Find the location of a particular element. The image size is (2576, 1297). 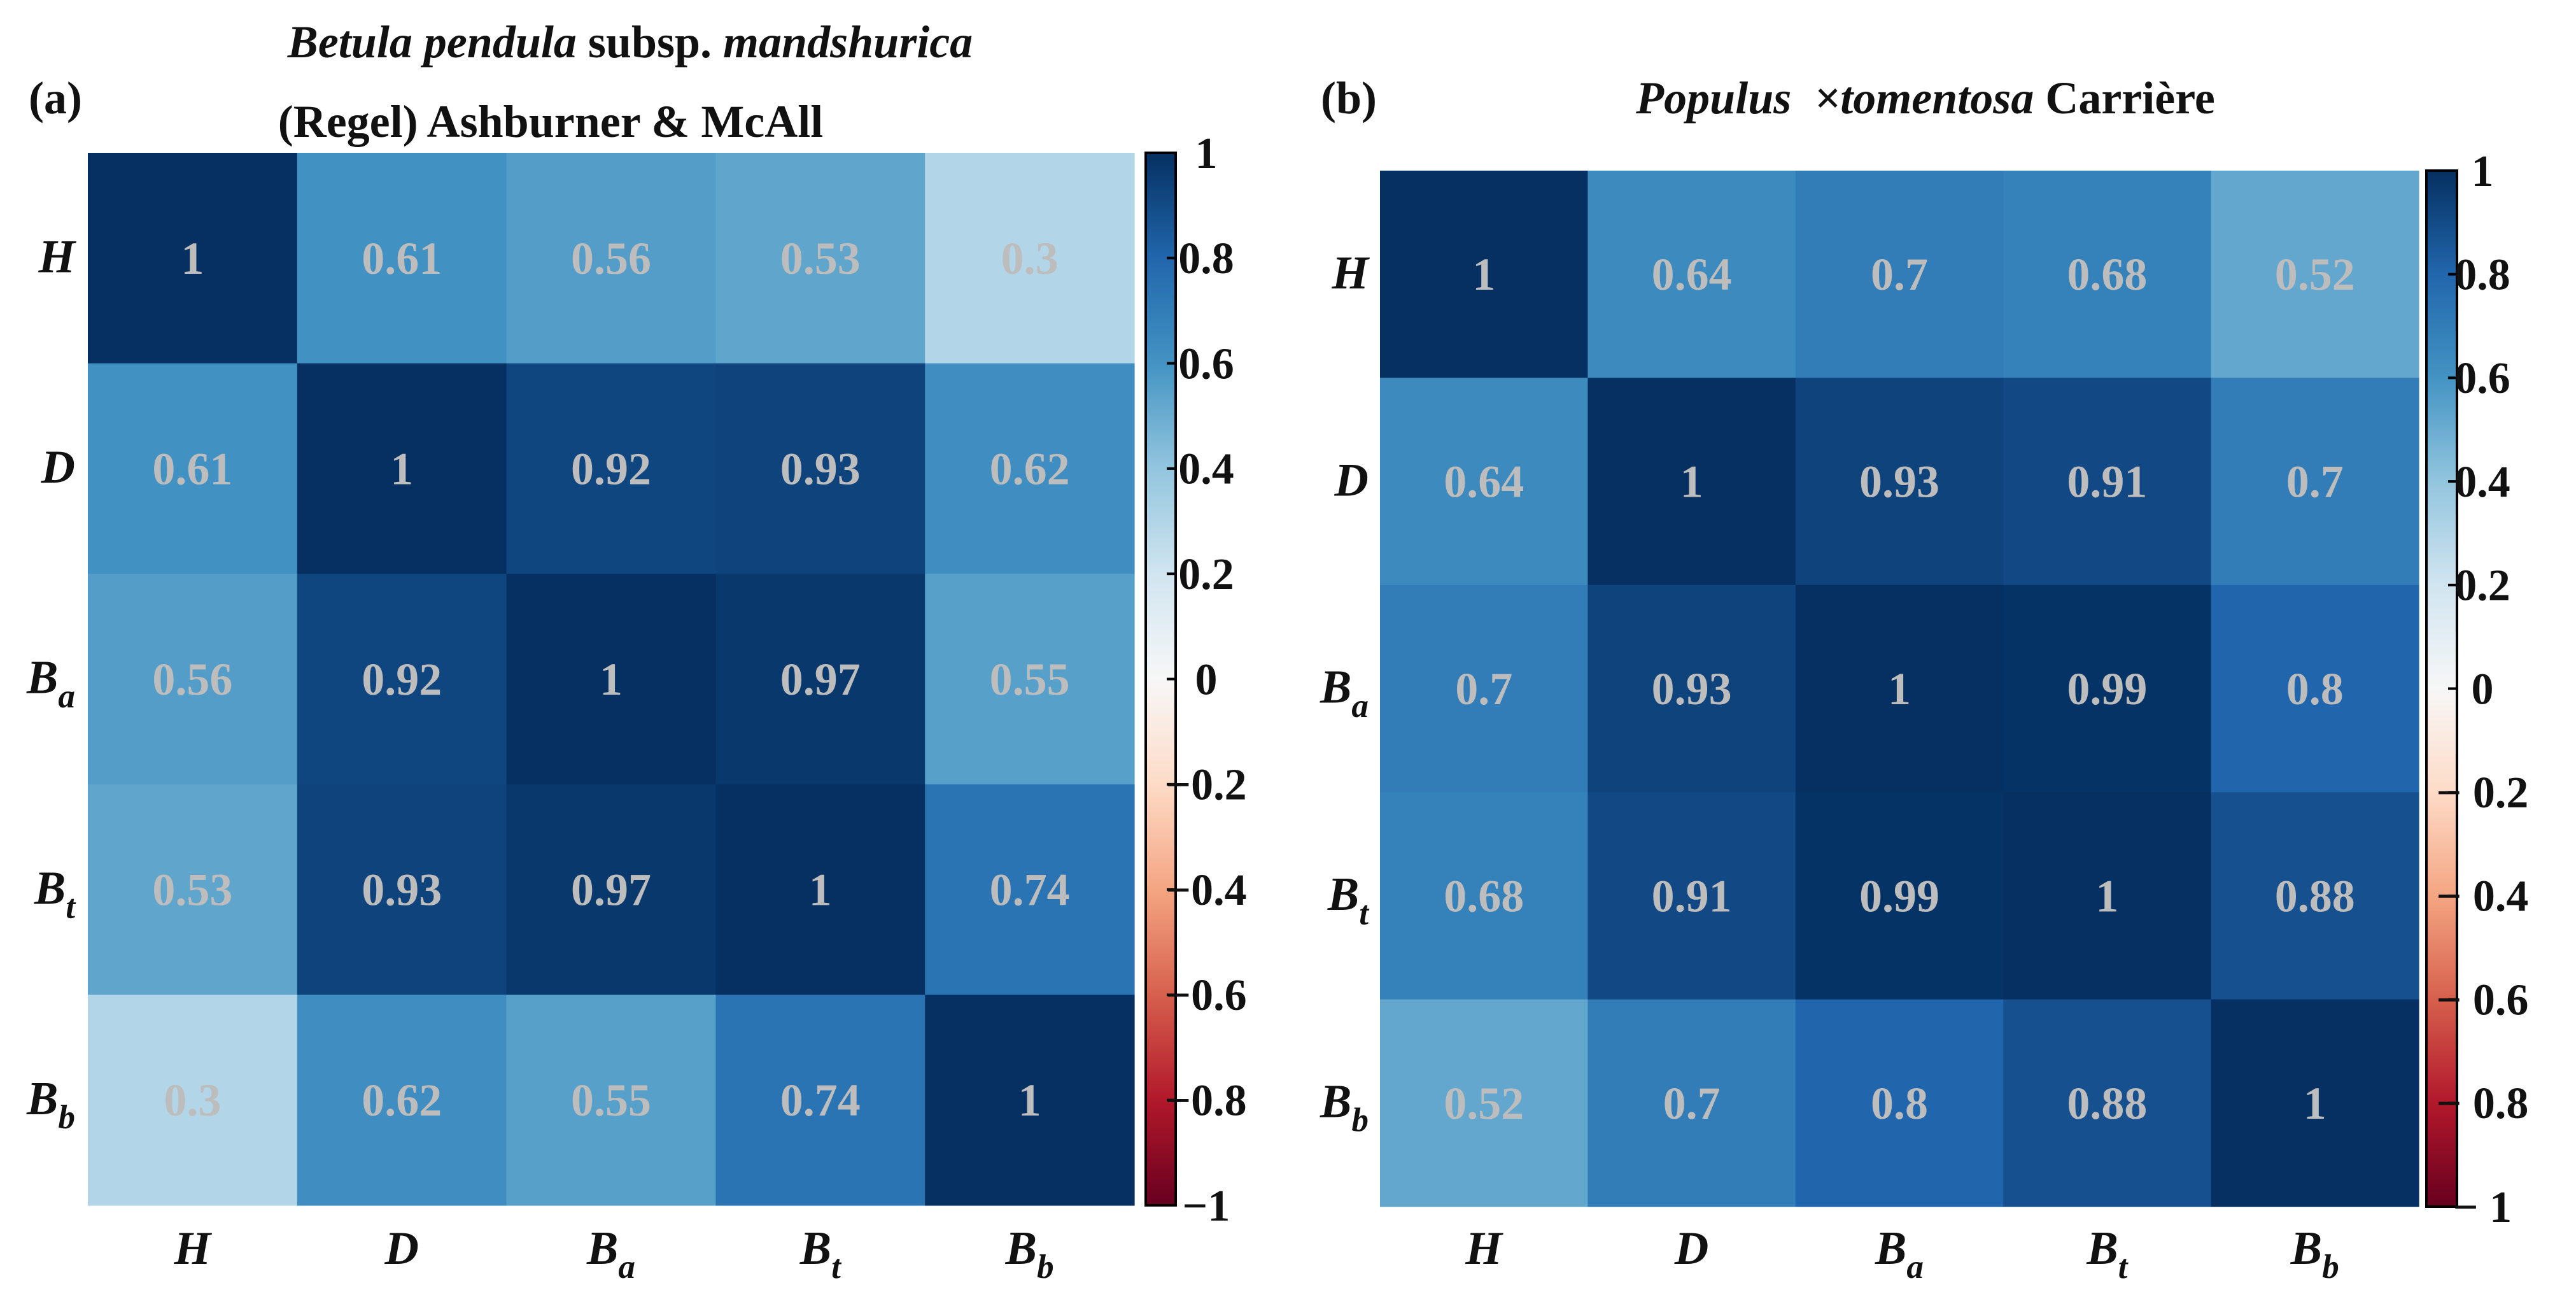

panel-label: (b) is located at coordinates (1349, 98).